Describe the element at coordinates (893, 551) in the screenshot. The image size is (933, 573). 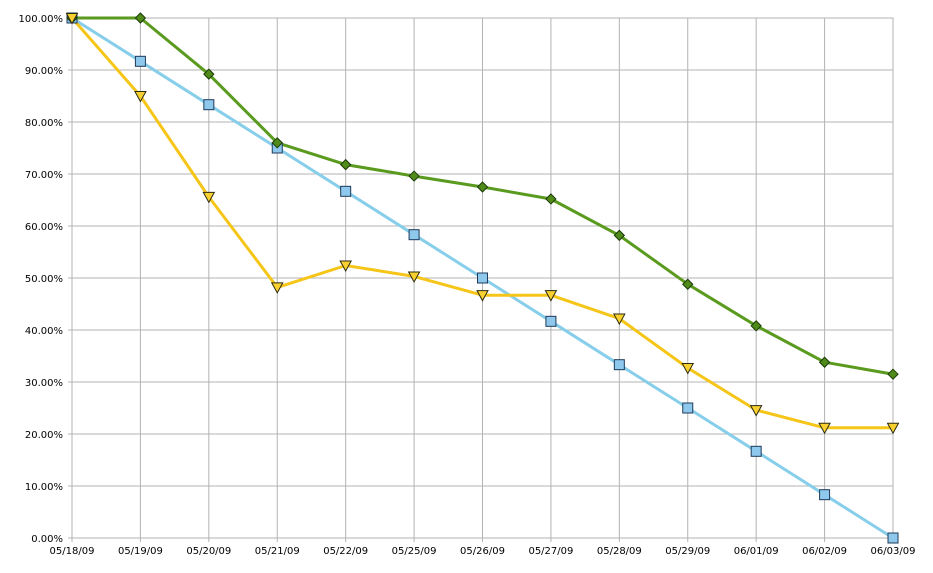
I see `x-tick-label: 06/03/09` at that location.